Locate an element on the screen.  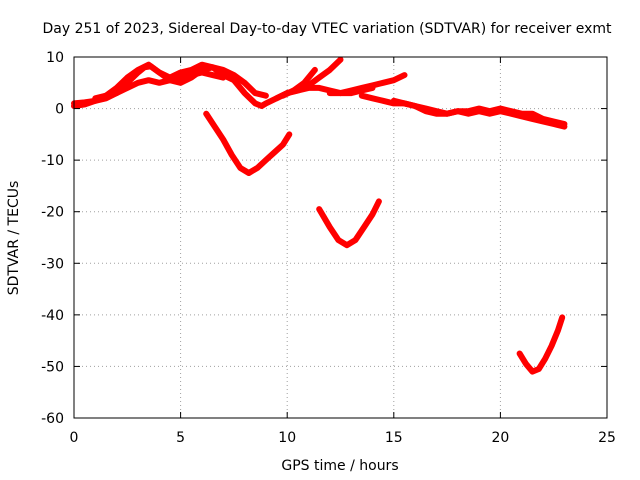
x-tick-label: 15 is located at coordinates (394, 438).